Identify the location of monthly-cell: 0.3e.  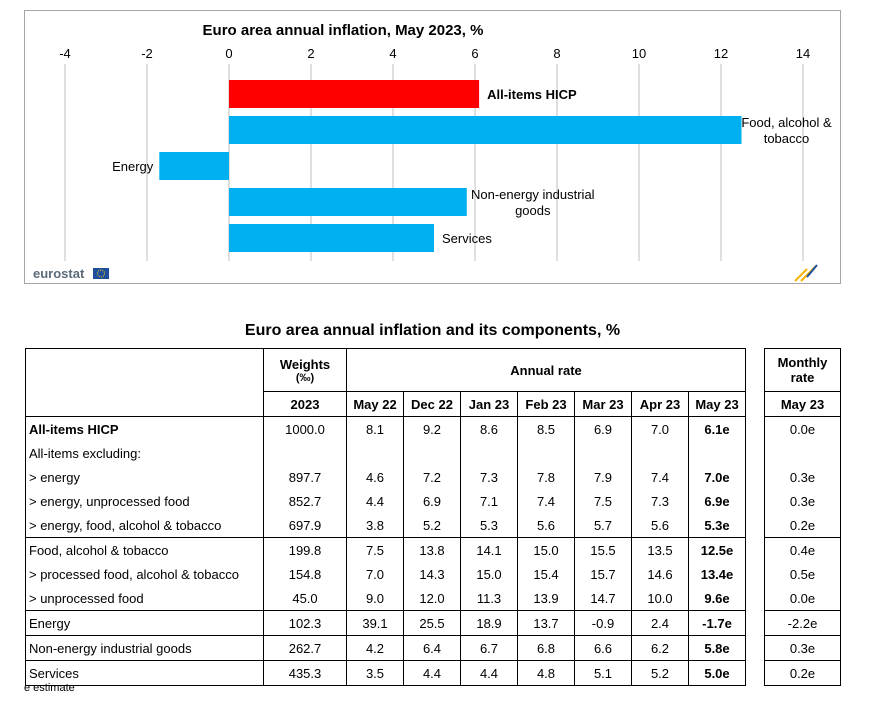
(802, 501).